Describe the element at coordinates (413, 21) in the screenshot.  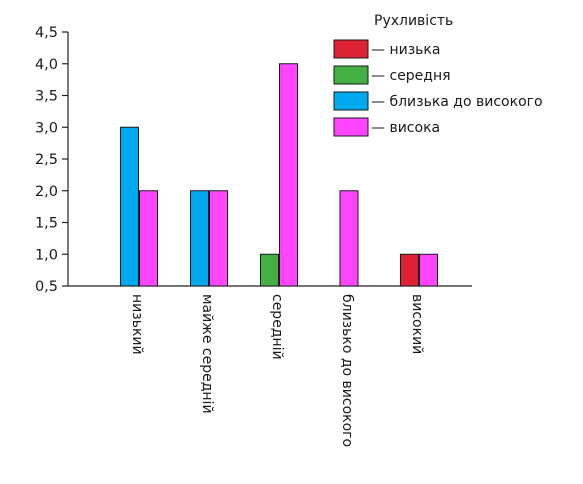
I see `legend-title: Рухливість` at that location.